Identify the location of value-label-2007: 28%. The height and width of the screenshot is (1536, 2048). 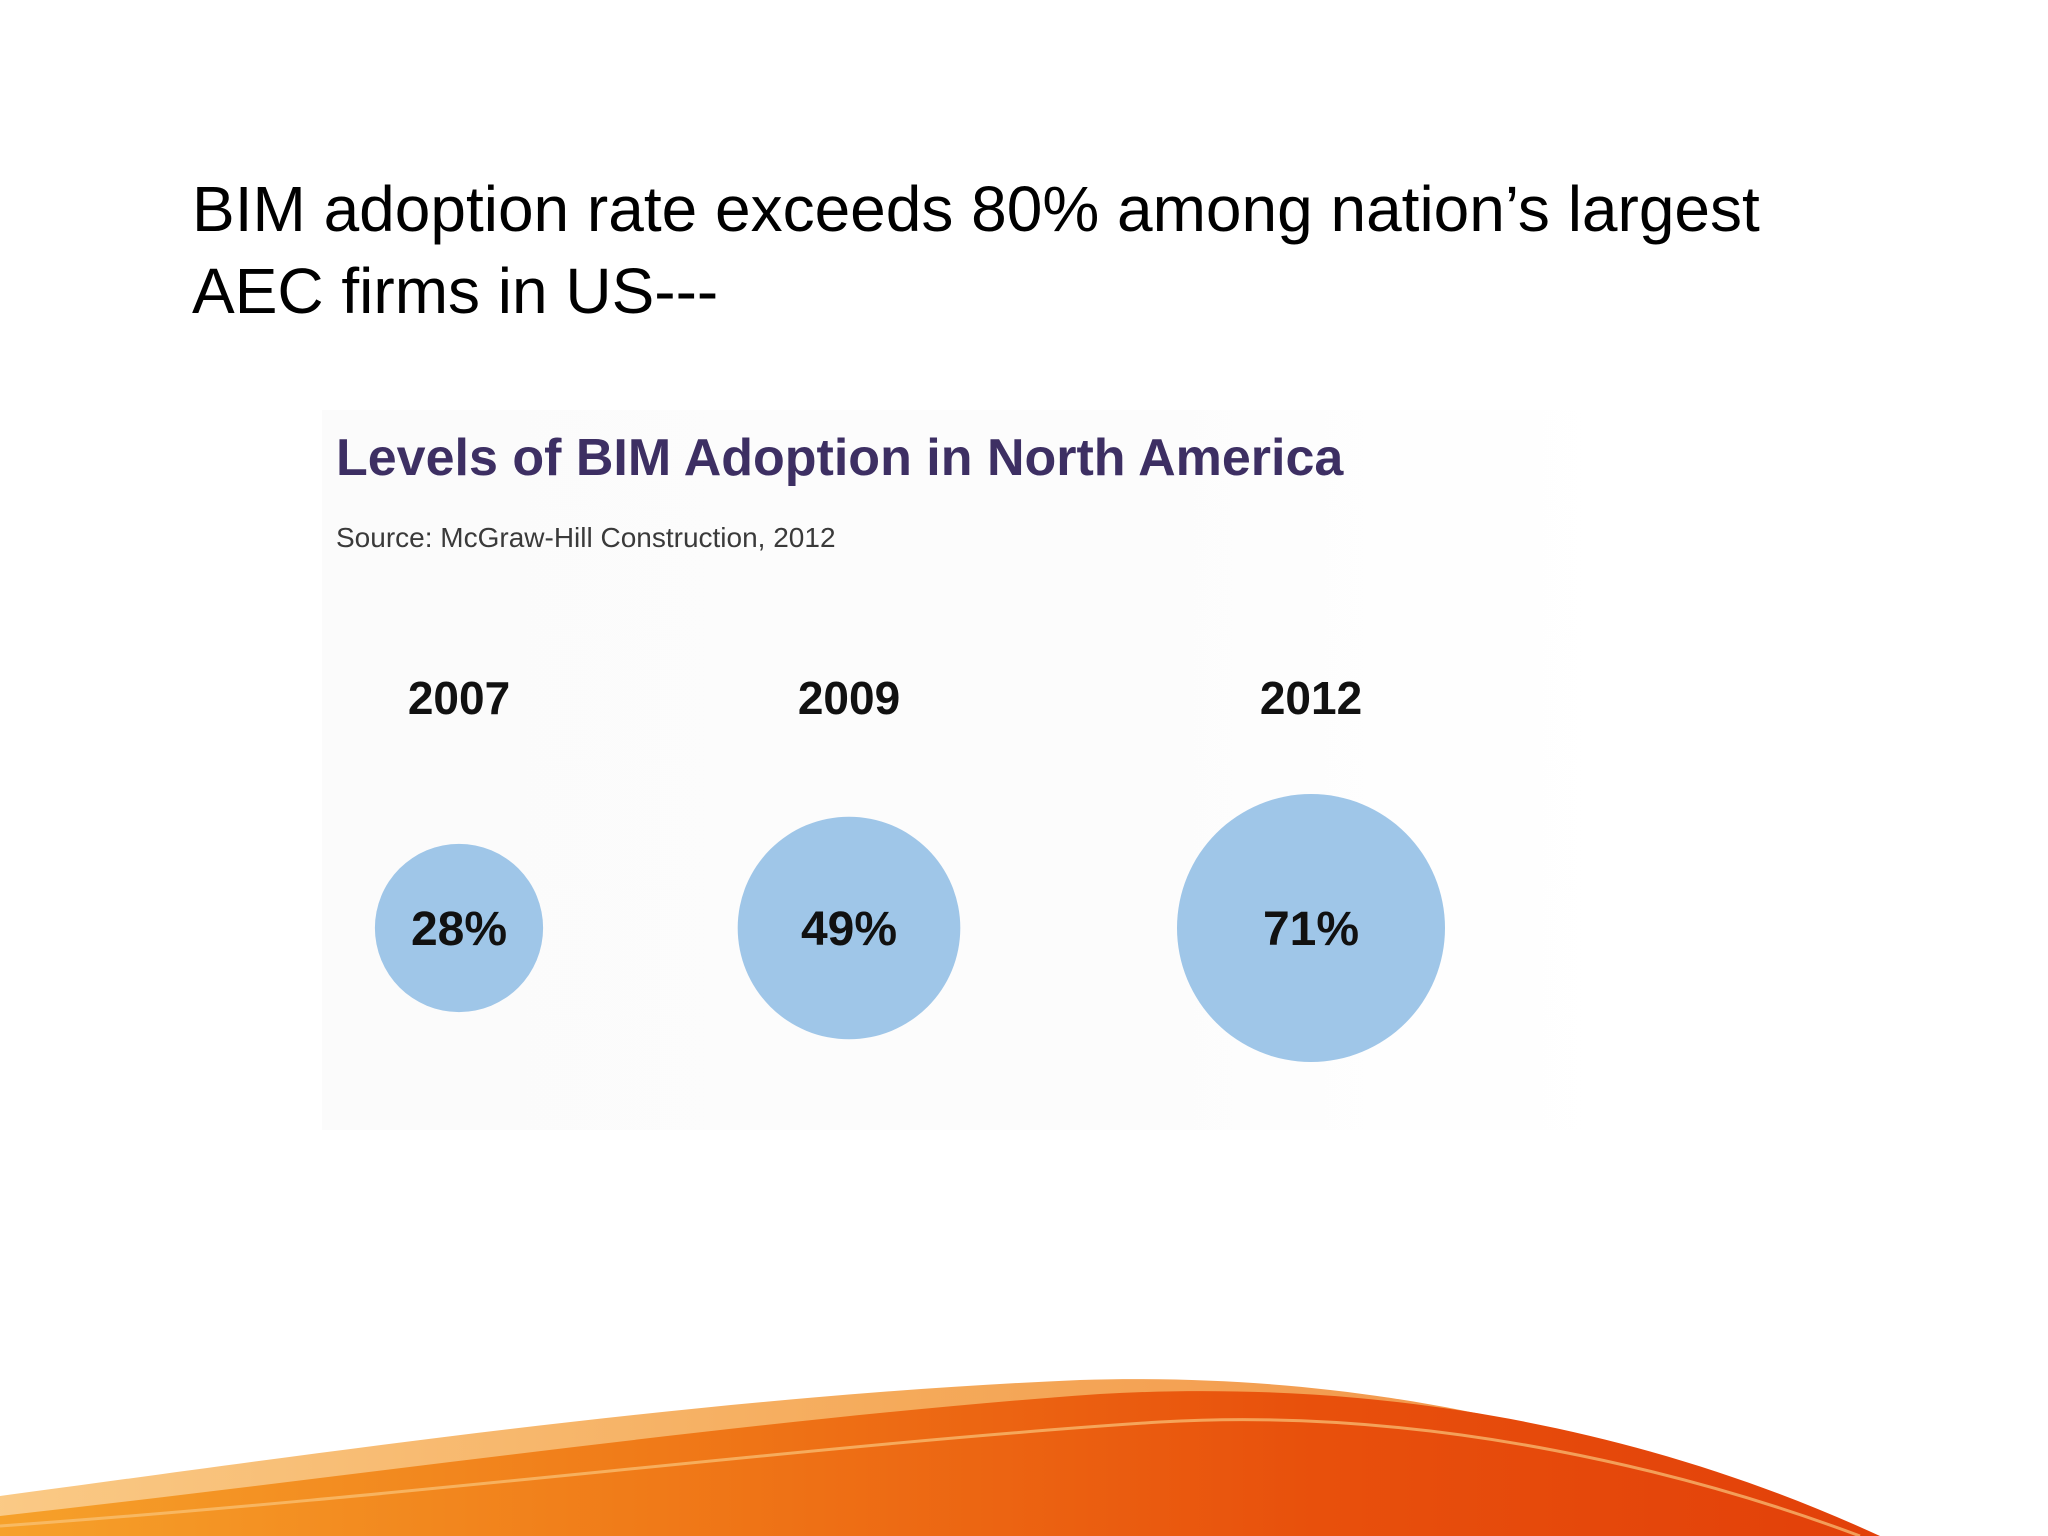
(459, 929).